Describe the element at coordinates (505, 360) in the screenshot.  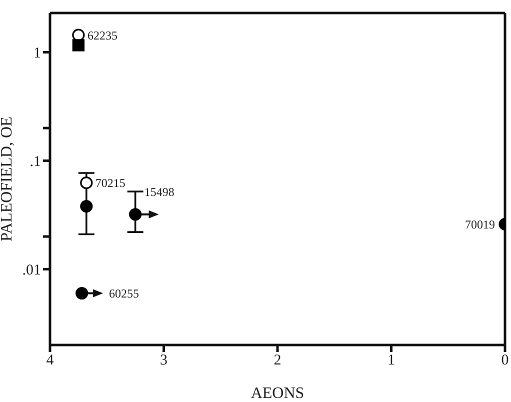
I see `x-tick-label: 0` at that location.